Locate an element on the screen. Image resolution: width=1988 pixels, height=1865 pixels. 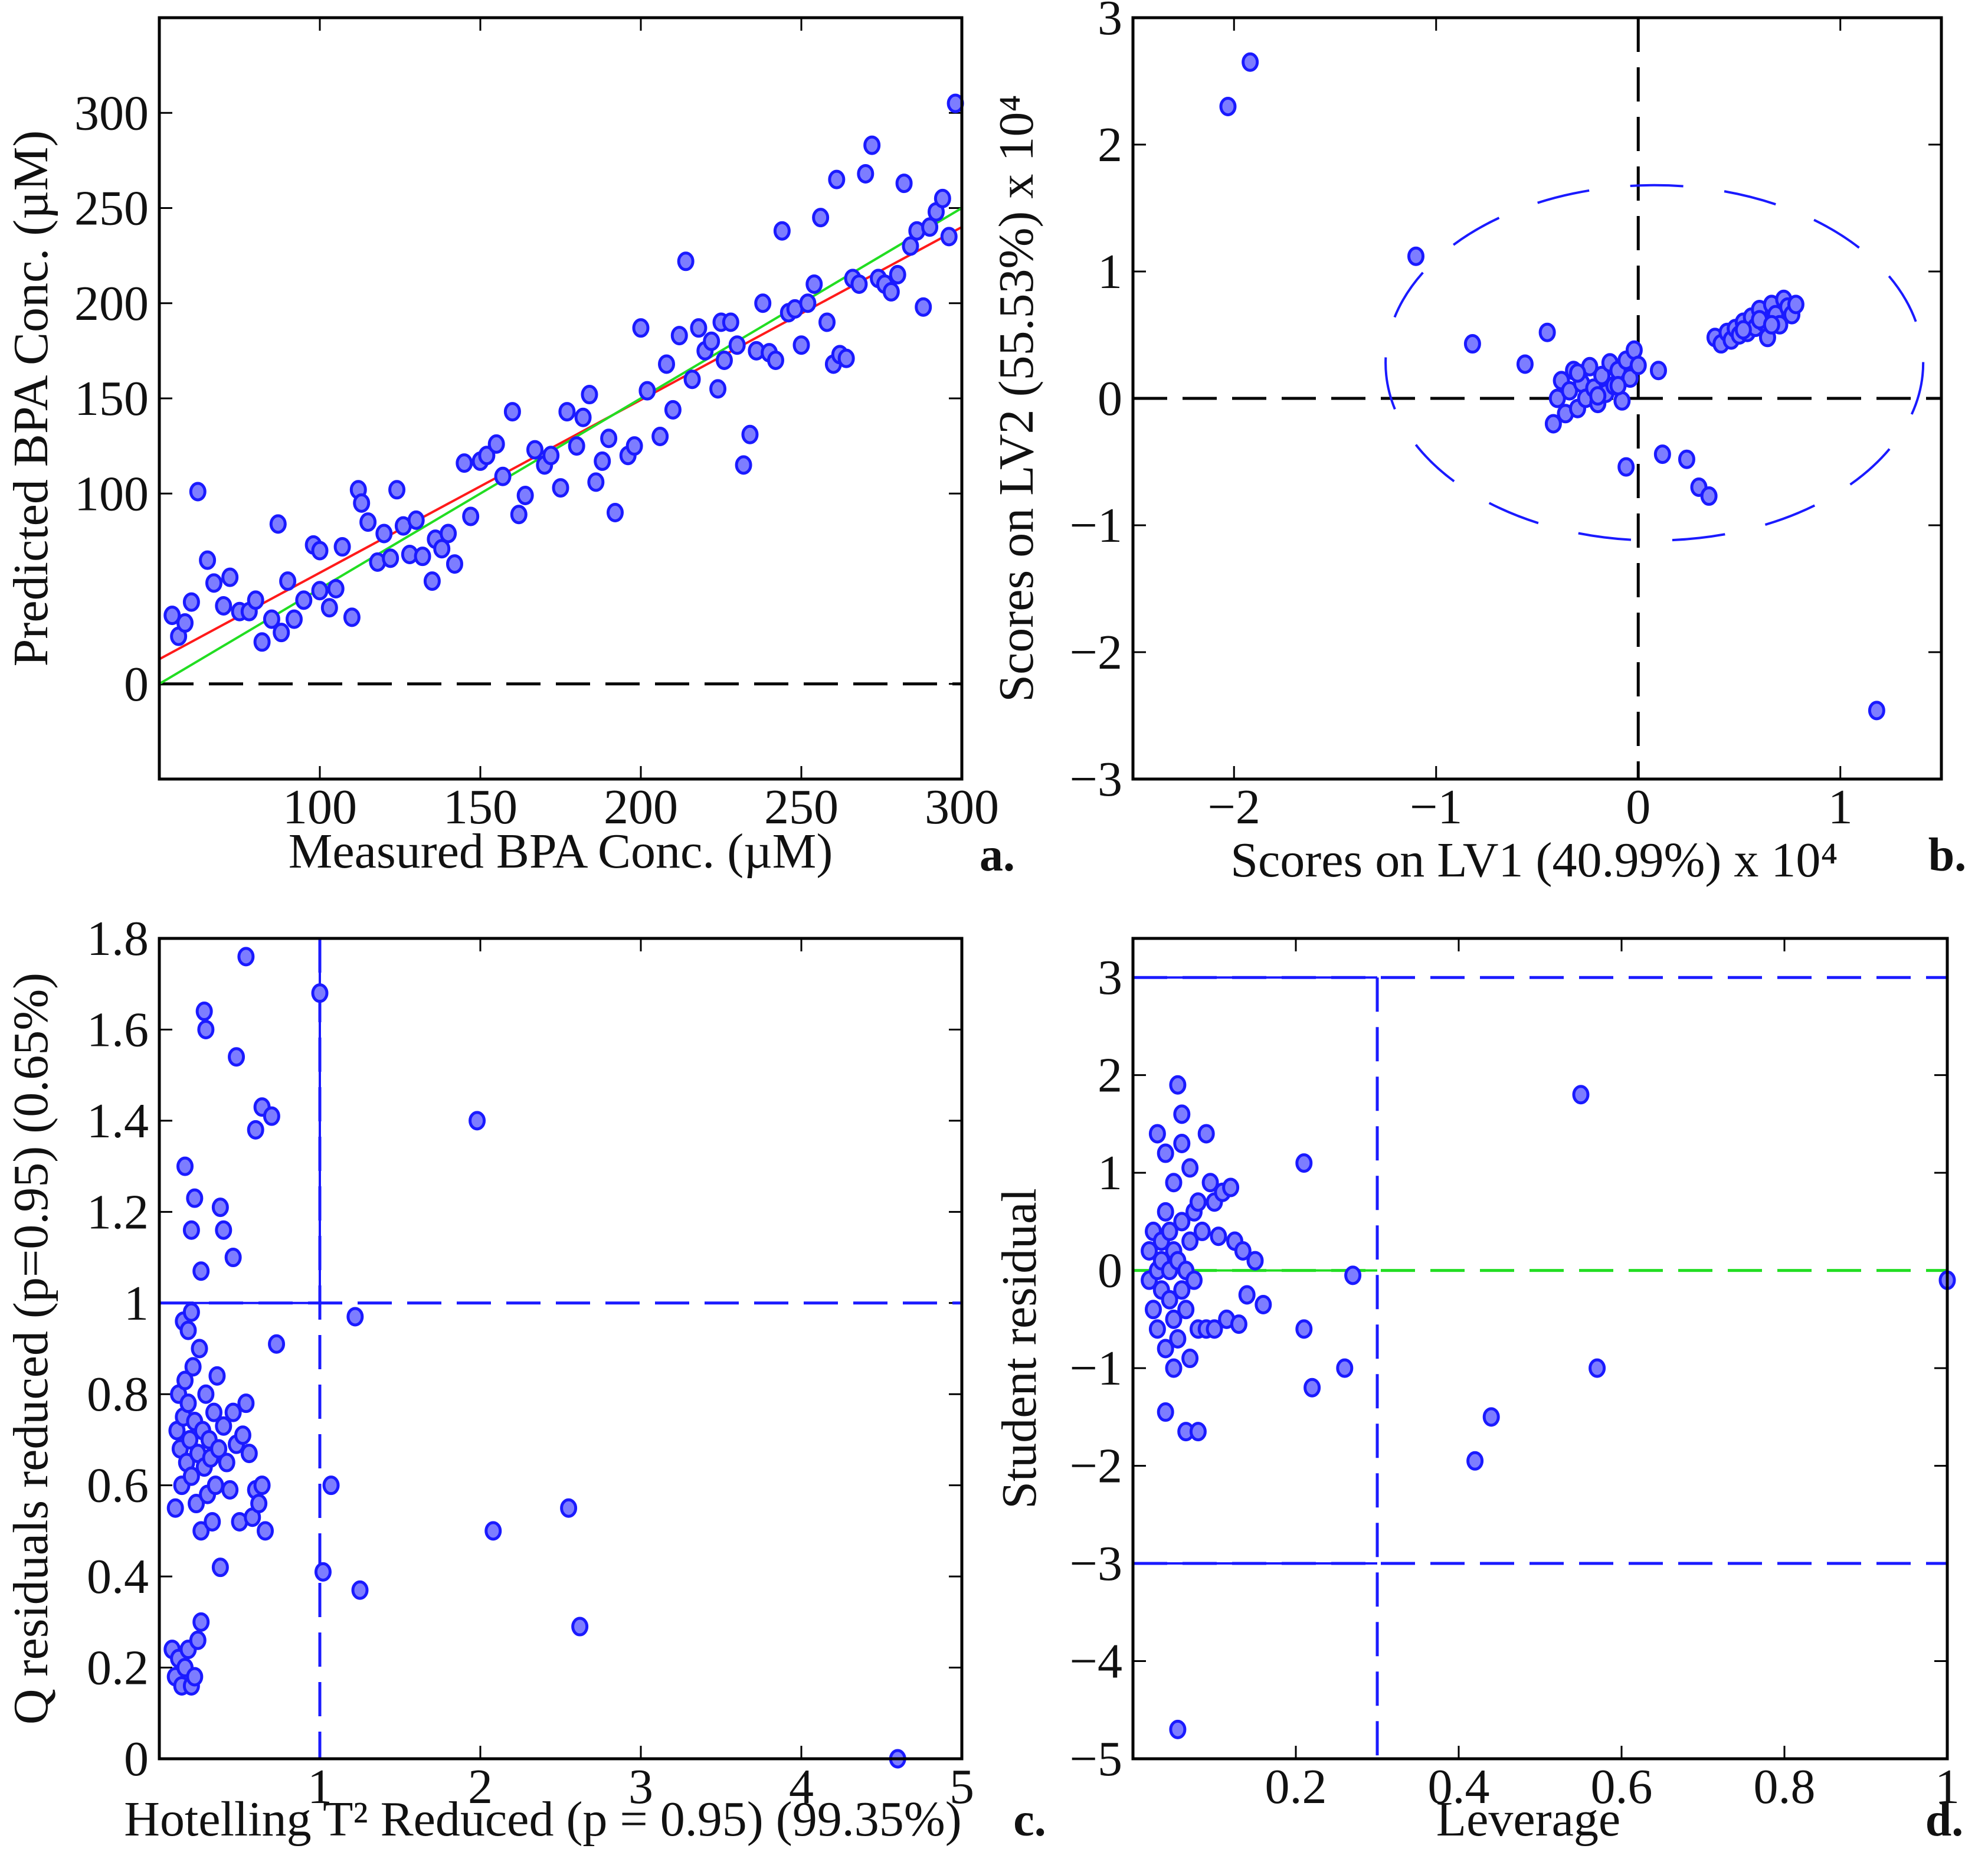
x-tick-label: −1 is located at coordinates (1436, 807).